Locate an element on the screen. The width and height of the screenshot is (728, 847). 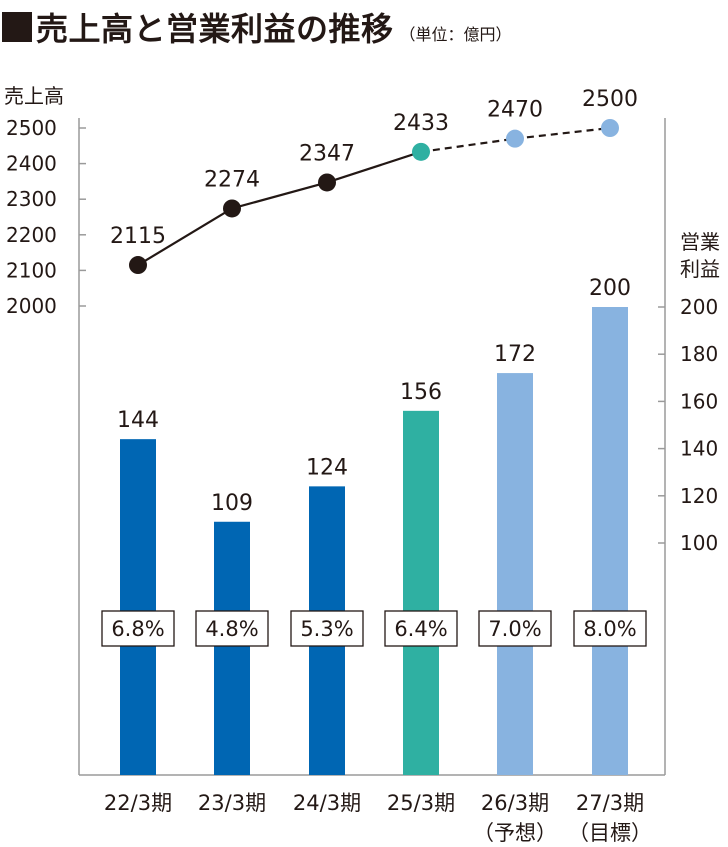
ratio-boxes: 6.8% 4.8% 5.3% 6.4% 7.0% 8.0% is located at coordinates (374, 628).